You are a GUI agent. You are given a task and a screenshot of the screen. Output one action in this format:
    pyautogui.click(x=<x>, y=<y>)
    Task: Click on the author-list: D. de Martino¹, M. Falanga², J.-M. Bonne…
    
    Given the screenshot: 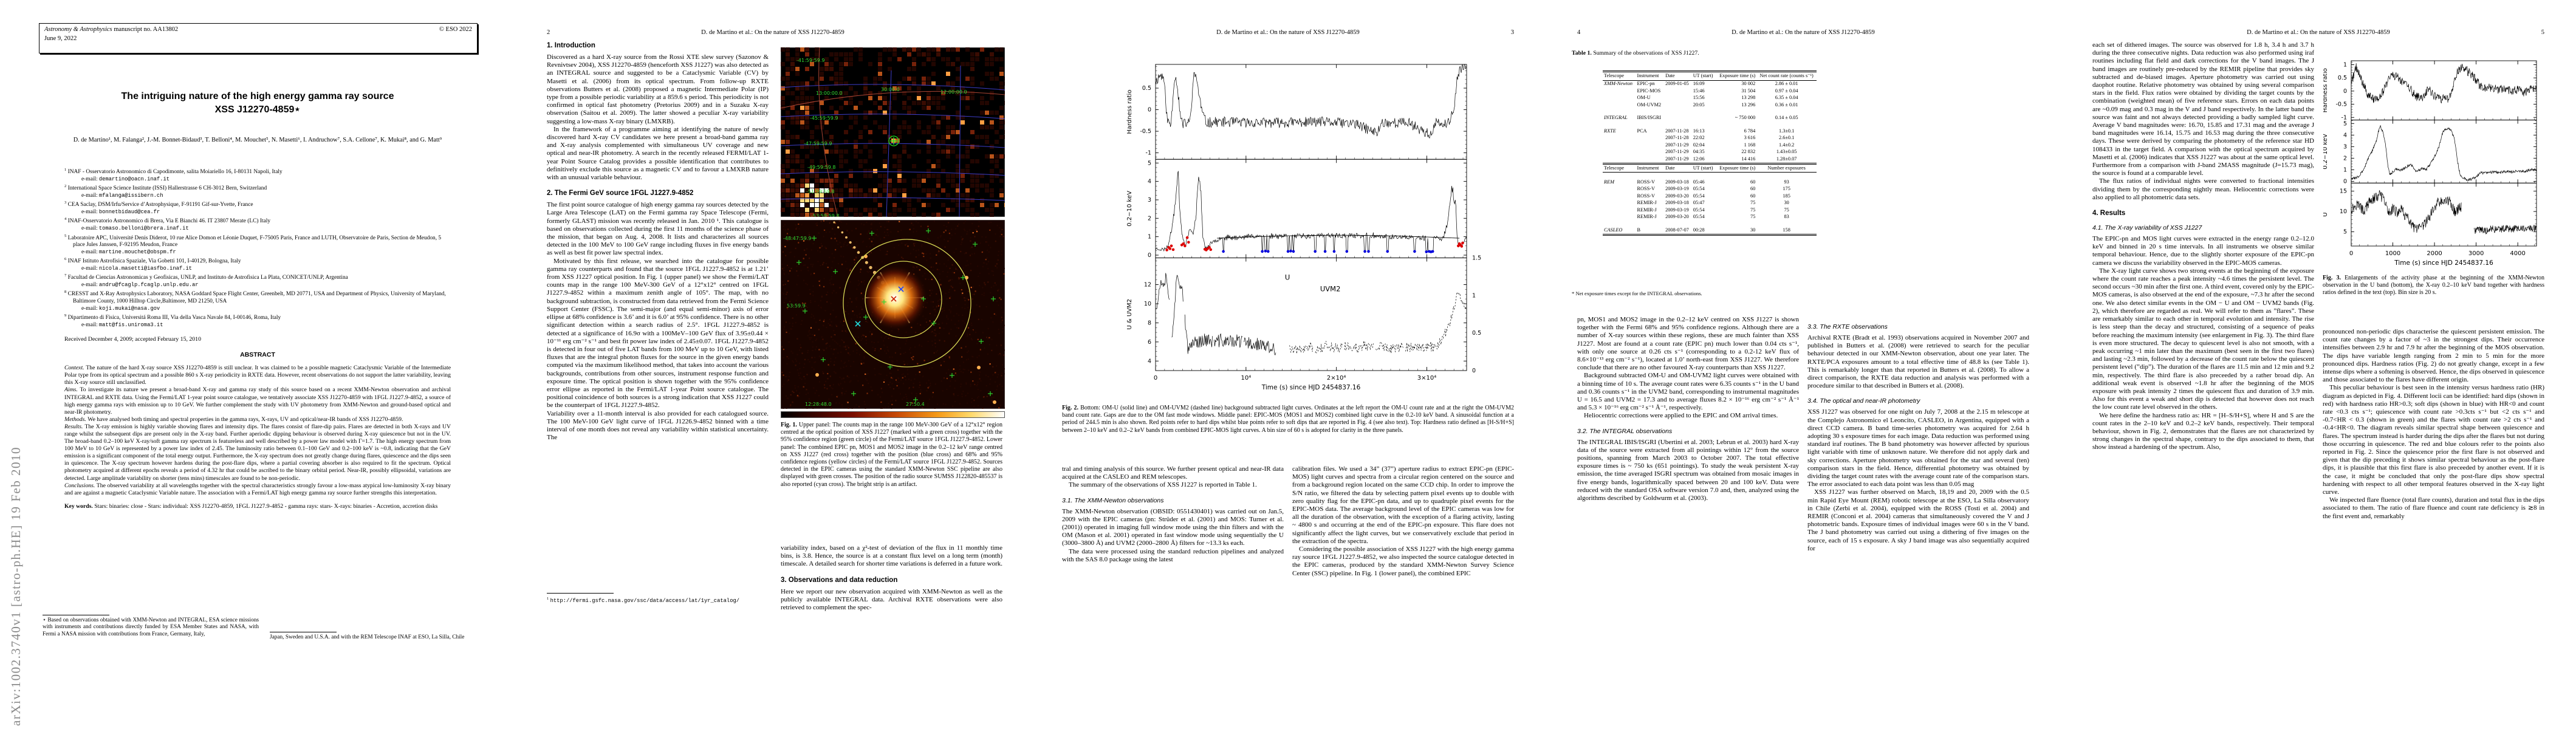 What is the action you would take?
    pyautogui.click(x=257, y=140)
    